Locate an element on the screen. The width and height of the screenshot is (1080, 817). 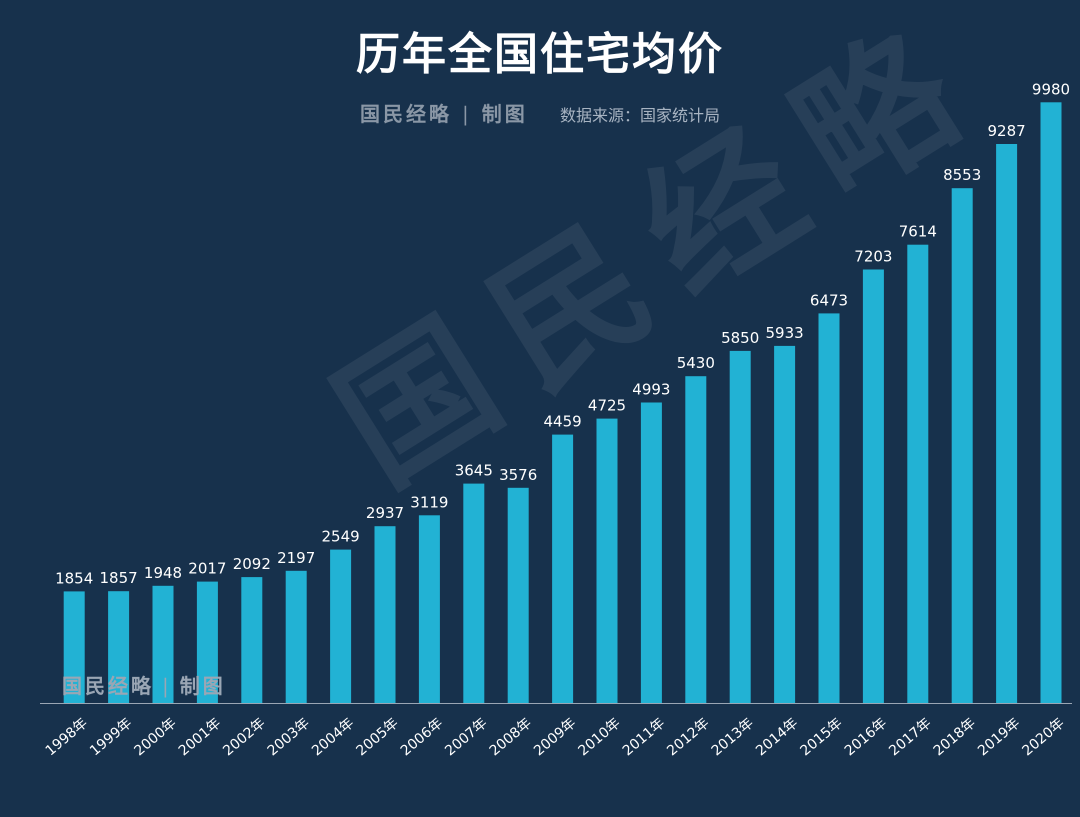
data-label: 3645 is located at coordinates (474, 471).